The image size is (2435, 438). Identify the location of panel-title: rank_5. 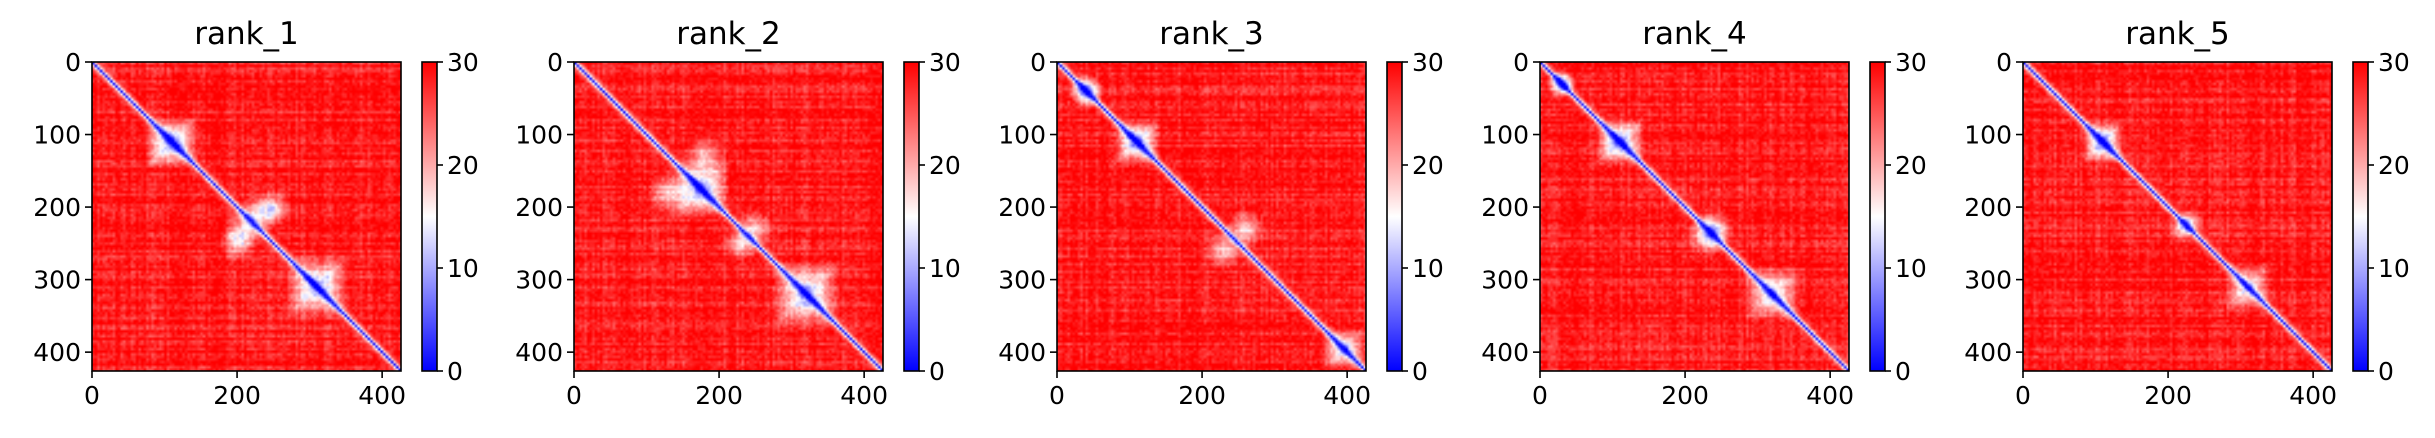
(2177, 34).